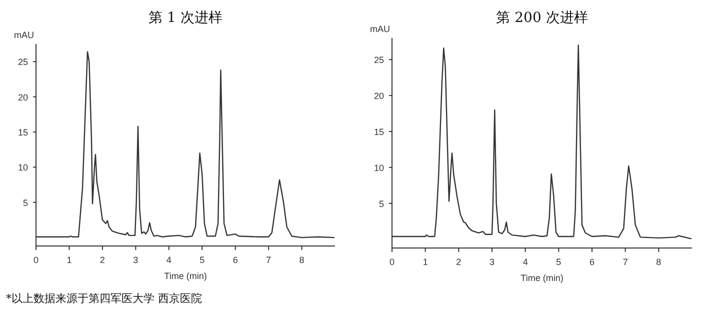 This screenshot has width=703, height=319. I want to click on chart-title: 第 1 次进样, so click(185, 18).